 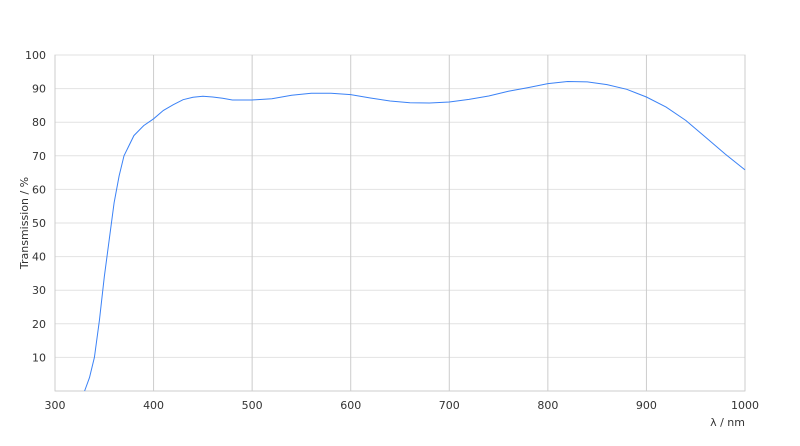 What do you see at coordinates (39, 89) in the screenshot?
I see `y-tick-label: 90` at bounding box center [39, 89].